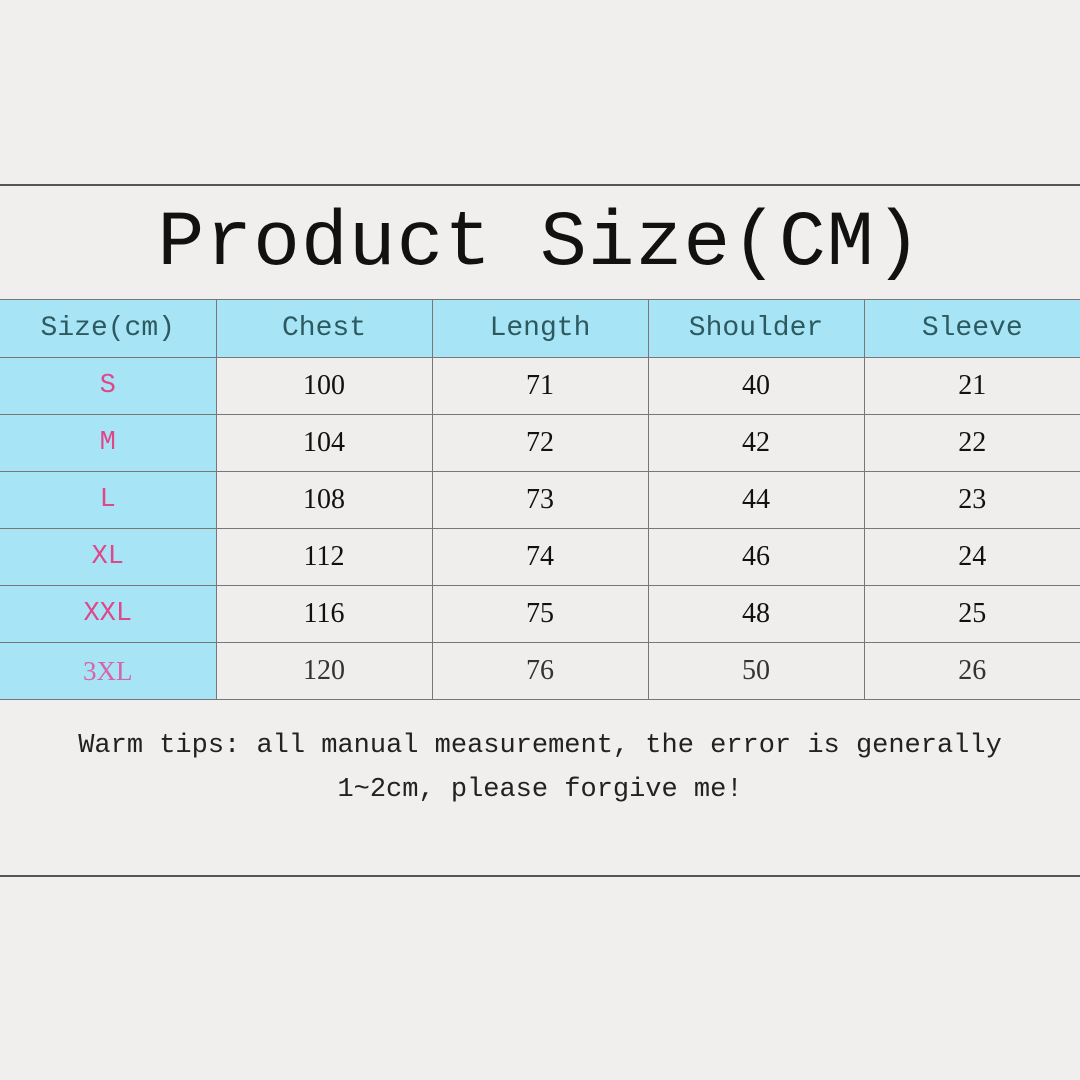 Image resolution: width=1080 pixels, height=1080 pixels. I want to click on size-label: M, so click(108, 443).